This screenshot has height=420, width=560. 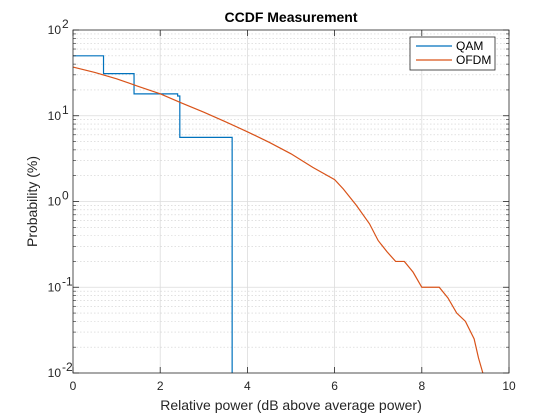 I want to click on legend-box, so click(x=452, y=53).